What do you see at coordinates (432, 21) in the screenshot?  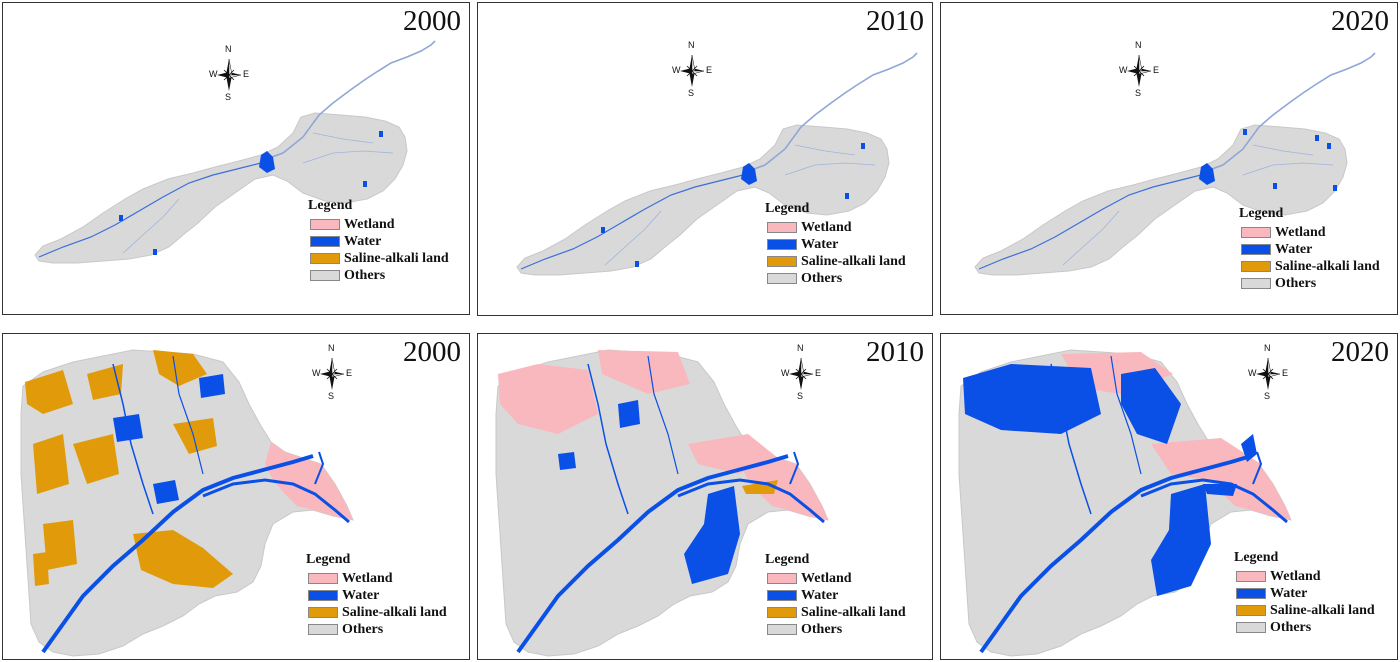 I see `year-label: 2000` at bounding box center [432, 21].